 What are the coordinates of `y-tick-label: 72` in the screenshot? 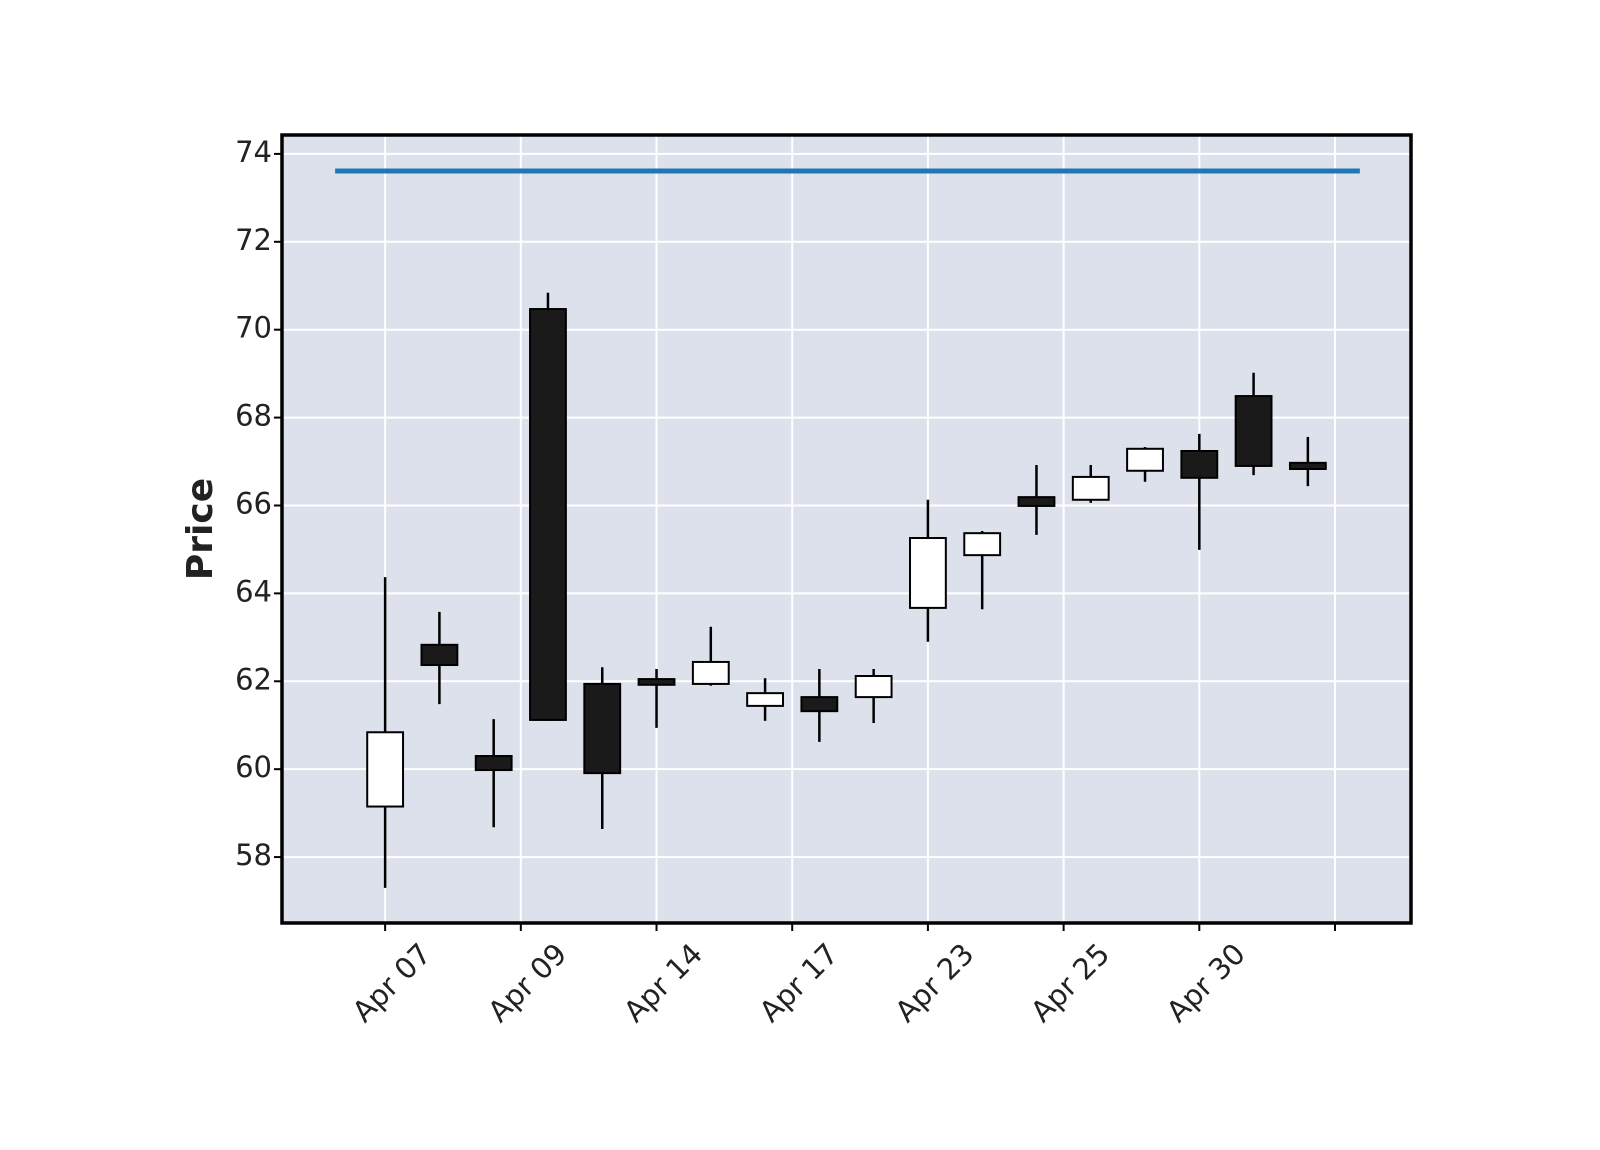 It's located at (253, 240).